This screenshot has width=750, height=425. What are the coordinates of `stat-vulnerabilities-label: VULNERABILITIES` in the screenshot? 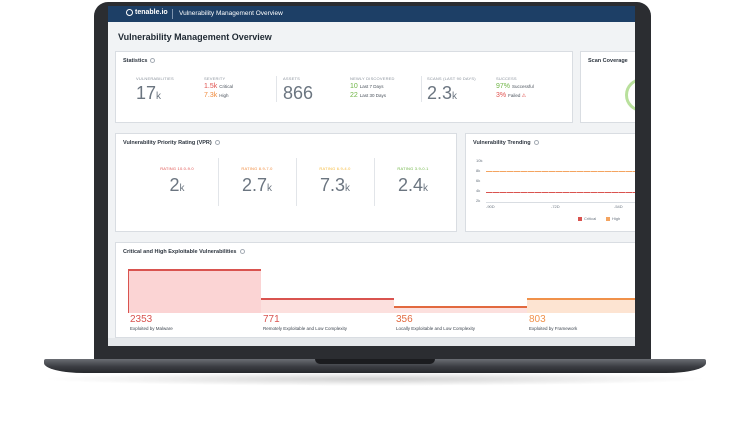 It's located at (155, 78).